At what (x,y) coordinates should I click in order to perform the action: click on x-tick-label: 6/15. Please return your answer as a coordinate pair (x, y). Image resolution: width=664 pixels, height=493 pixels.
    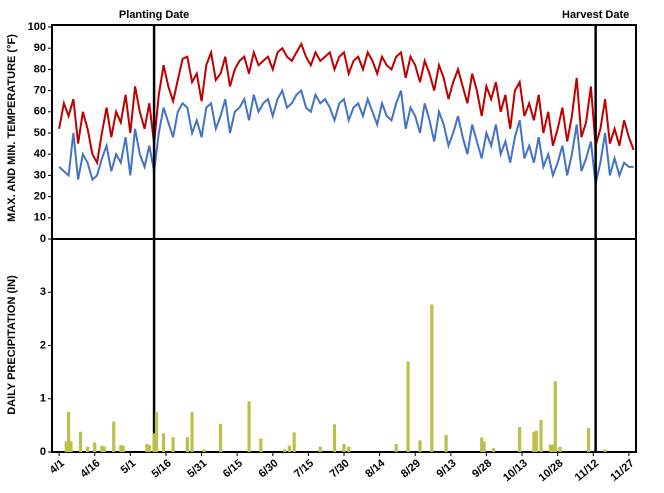
    Looking at the image, I should click on (233, 468).